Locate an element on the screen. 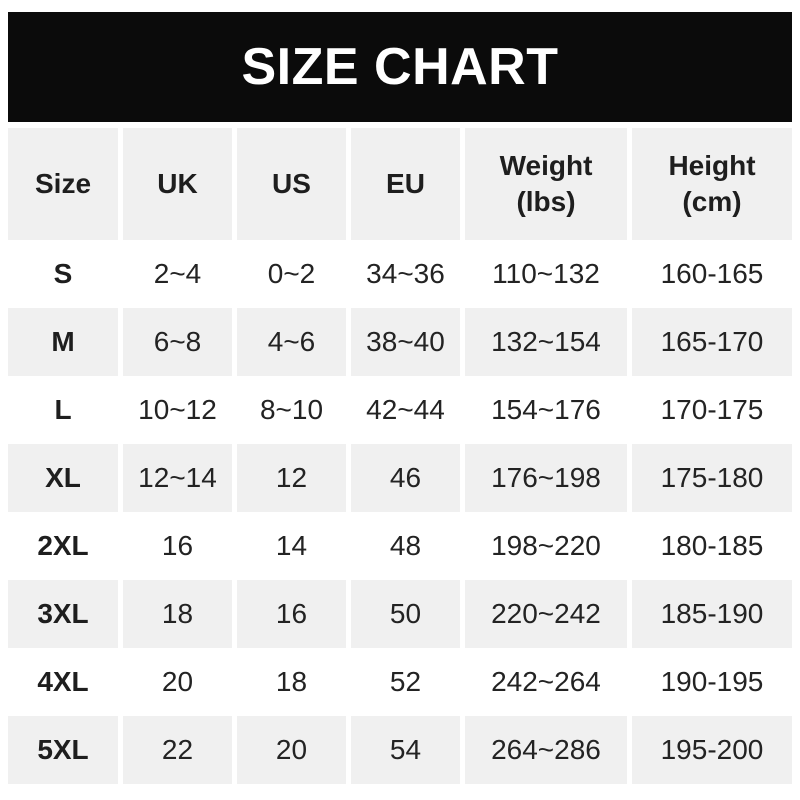  row-size-label: L is located at coordinates (63, 410).